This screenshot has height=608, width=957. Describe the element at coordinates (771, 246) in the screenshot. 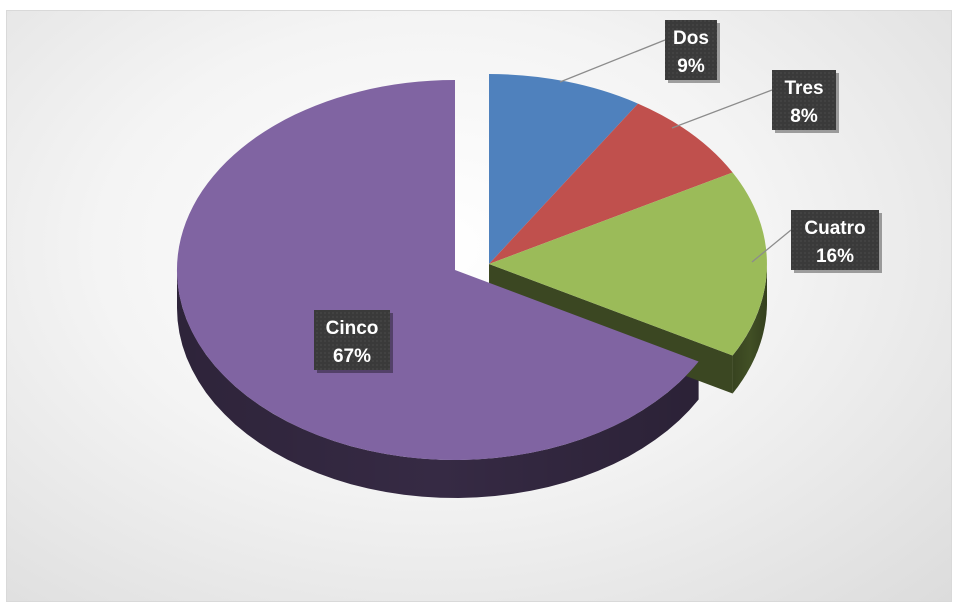

I see `leader-line-cuatro` at that location.